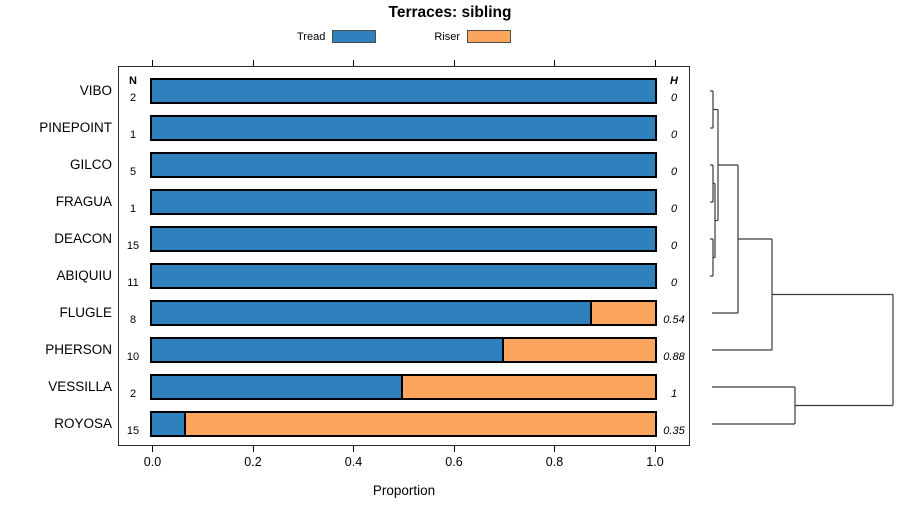 The image size is (900, 520). What do you see at coordinates (80, 386) in the screenshot?
I see `category-label: VESSILLA` at bounding box center [80, 386].